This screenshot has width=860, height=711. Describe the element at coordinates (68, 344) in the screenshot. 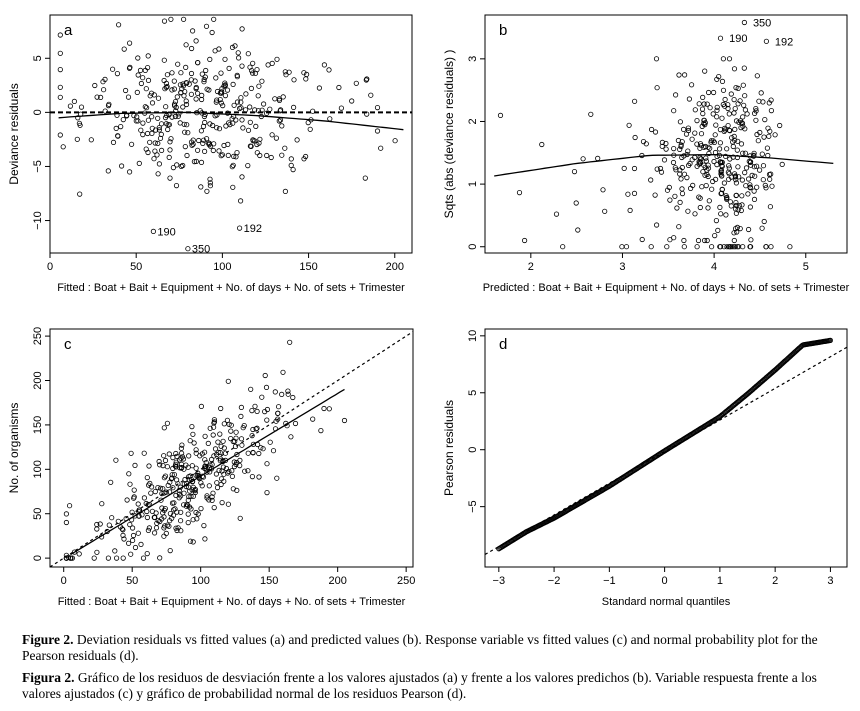

I see `panel-label: c` at that location.